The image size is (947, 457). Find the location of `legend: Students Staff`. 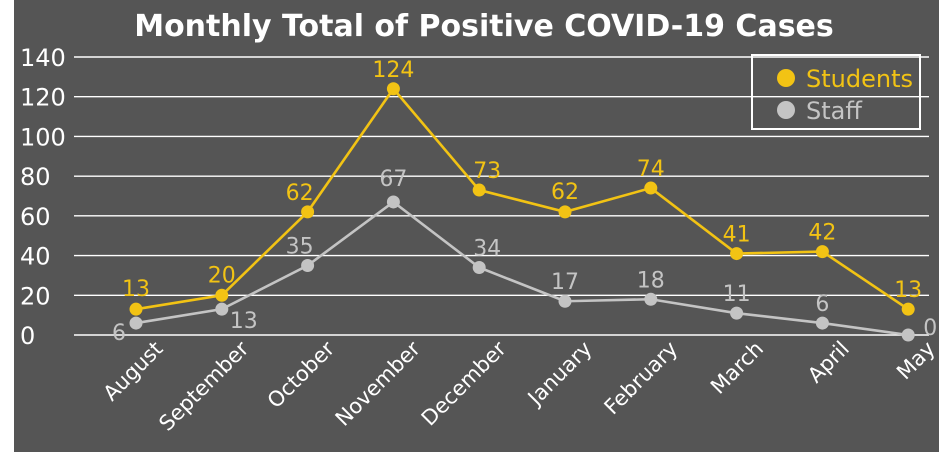

legend: Students Staff is located at coordinates (836, 92).